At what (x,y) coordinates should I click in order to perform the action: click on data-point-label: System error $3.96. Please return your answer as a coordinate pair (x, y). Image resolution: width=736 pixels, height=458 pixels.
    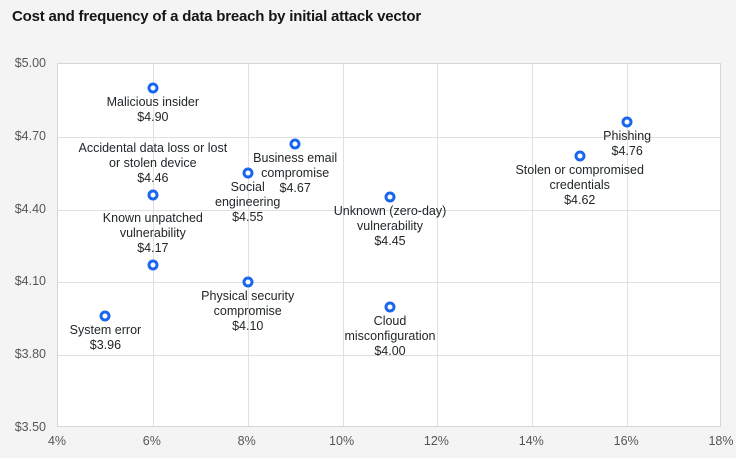
    Looking at the image, I should click on (106, 338).